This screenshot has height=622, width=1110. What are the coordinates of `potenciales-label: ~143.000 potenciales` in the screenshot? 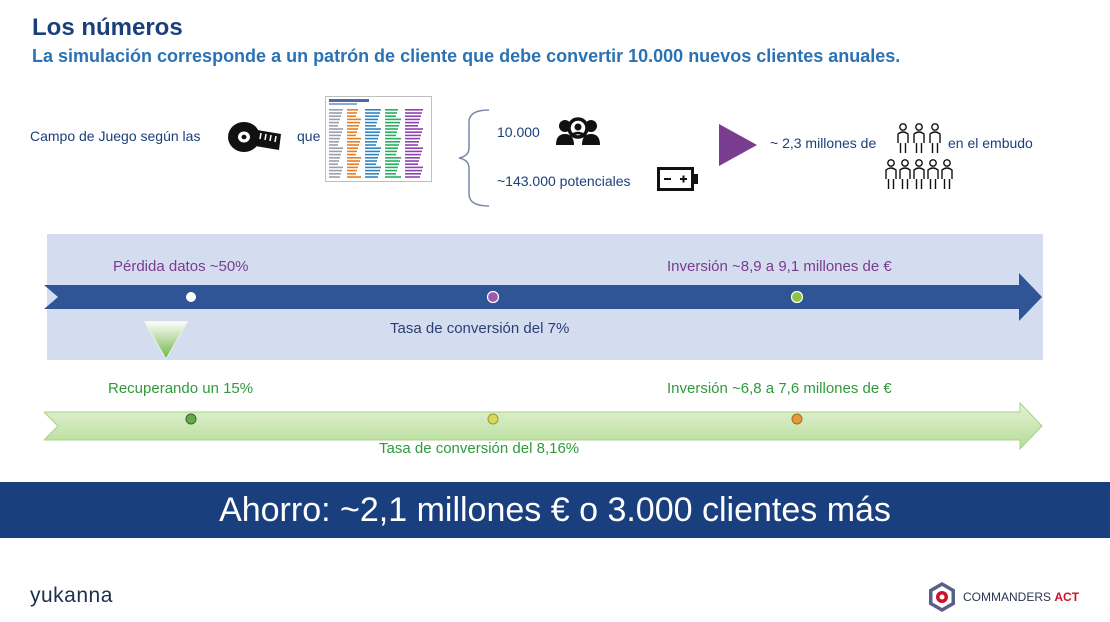 It's located at (564, 181).